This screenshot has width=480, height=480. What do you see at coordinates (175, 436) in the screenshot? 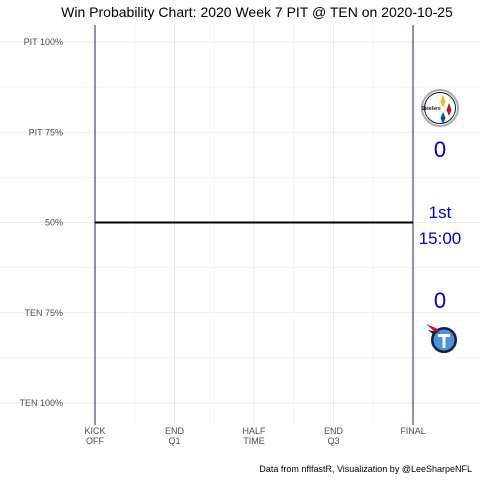
I see `x-tick-label: END Q1` at bounding box center [175, 436].